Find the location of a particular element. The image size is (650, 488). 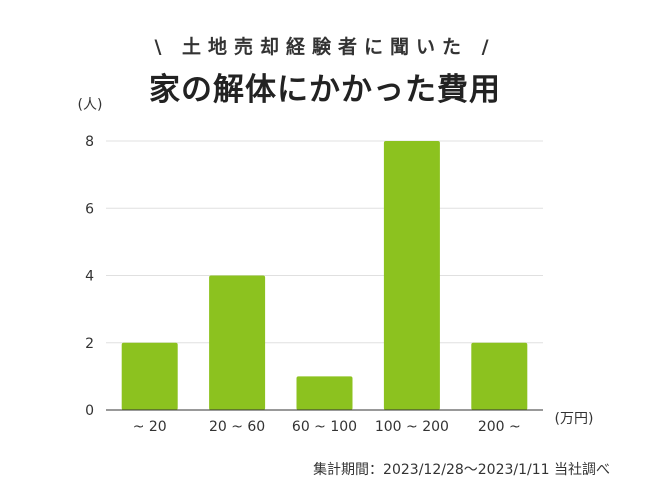

y-tick-label: 6 is located at coordinates (89, 209).